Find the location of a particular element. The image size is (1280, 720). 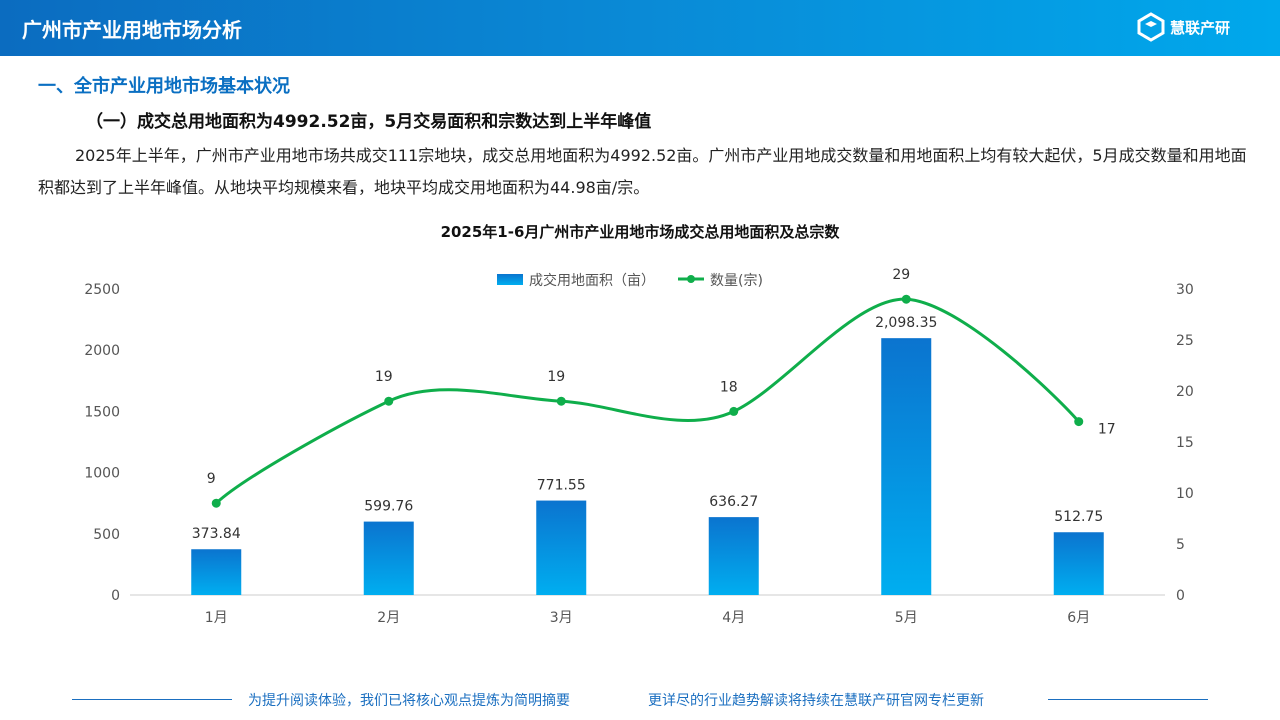

right-axis-tick: 20 is located at coordinates (1185, 392).